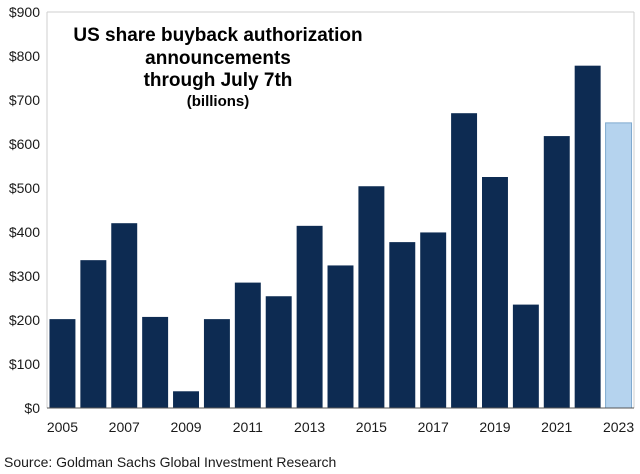 The height and width of the screenshot is (474, 640). I want to click on y-tick-label: $300, so click(24, 276).